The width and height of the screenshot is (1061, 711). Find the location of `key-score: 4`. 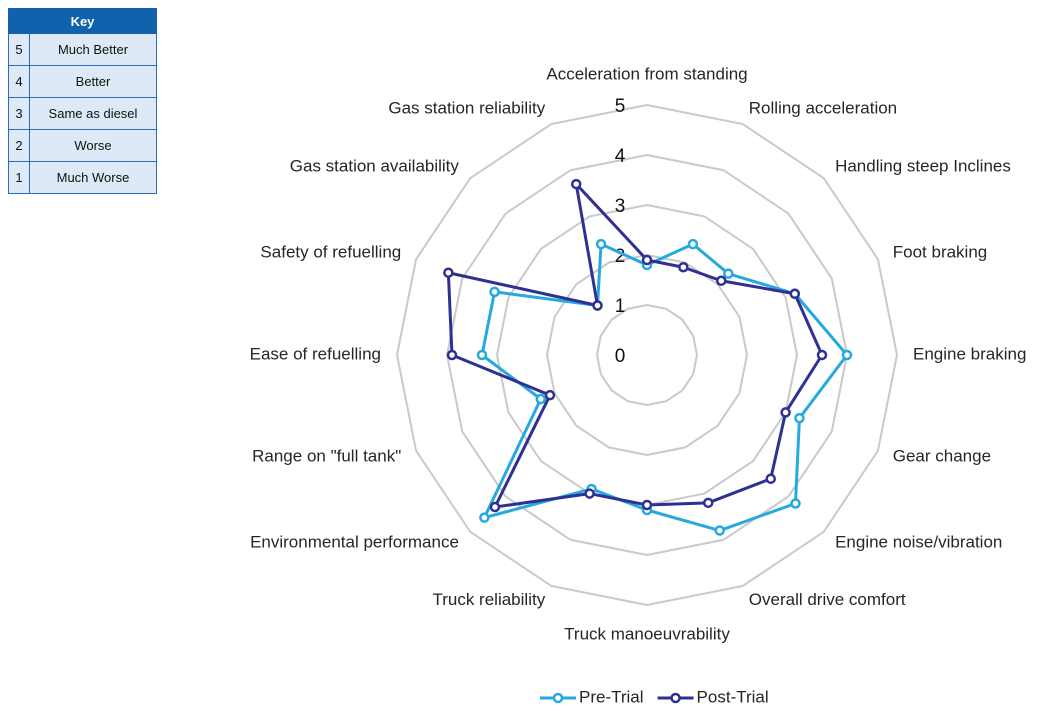

key-score: 4 is located at coordinates (19, 81).